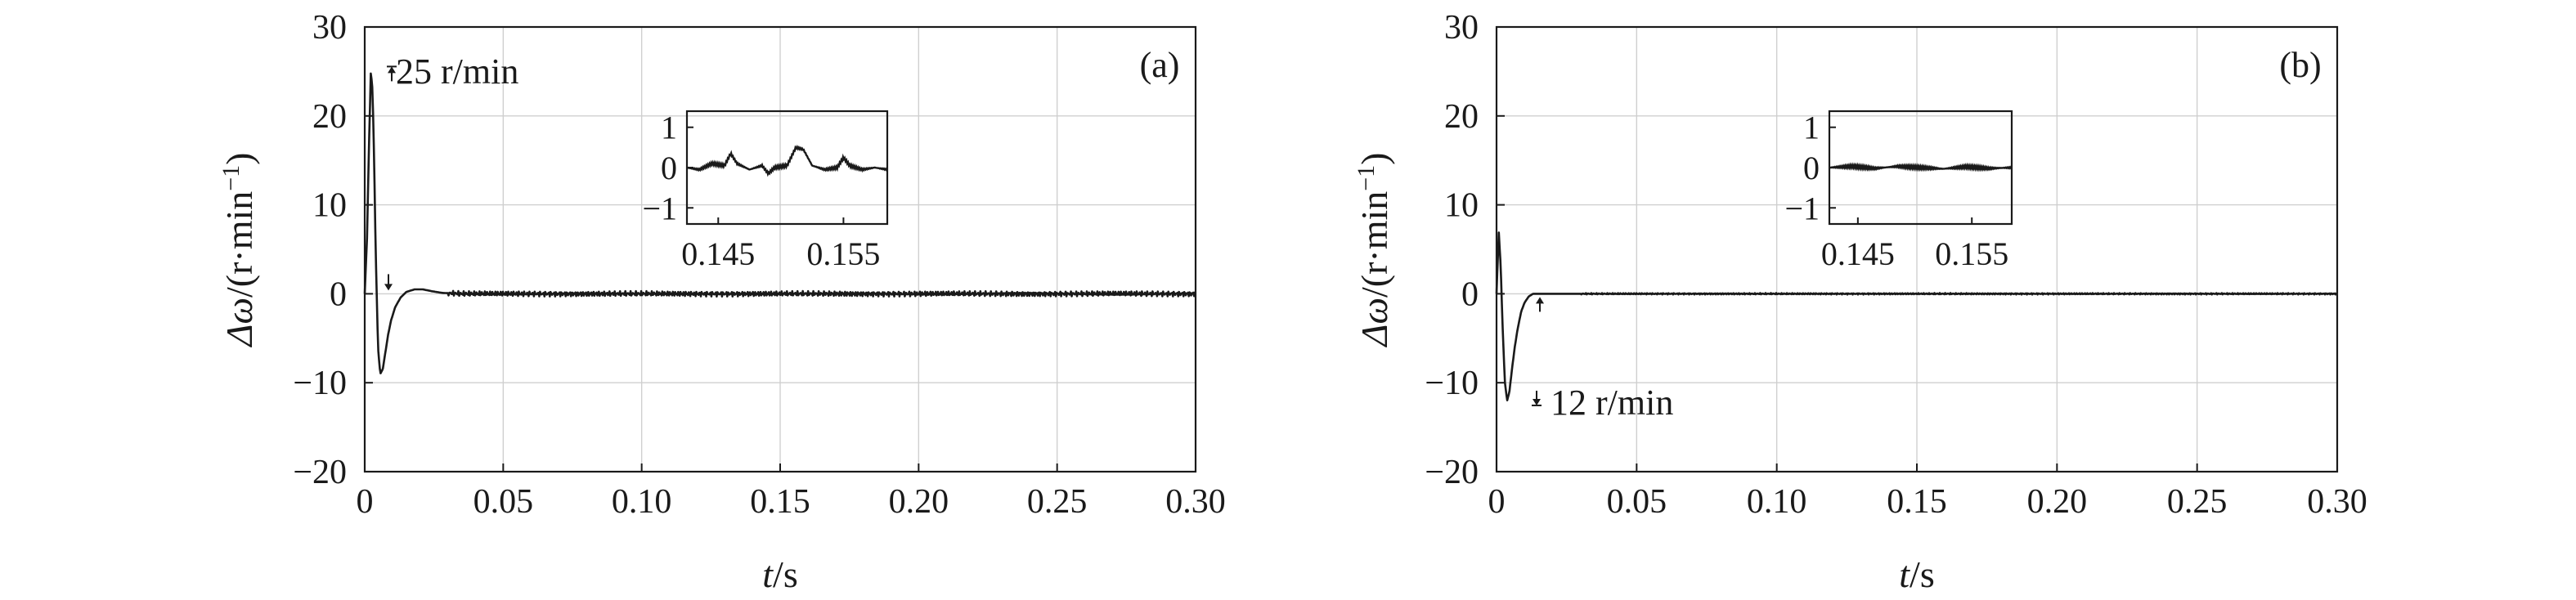 The width and height of the screenshot is (2576, 600). Describe the element at coordinates (1160, 65) in the screenshot. I see `panel-label: (a)` at that location.